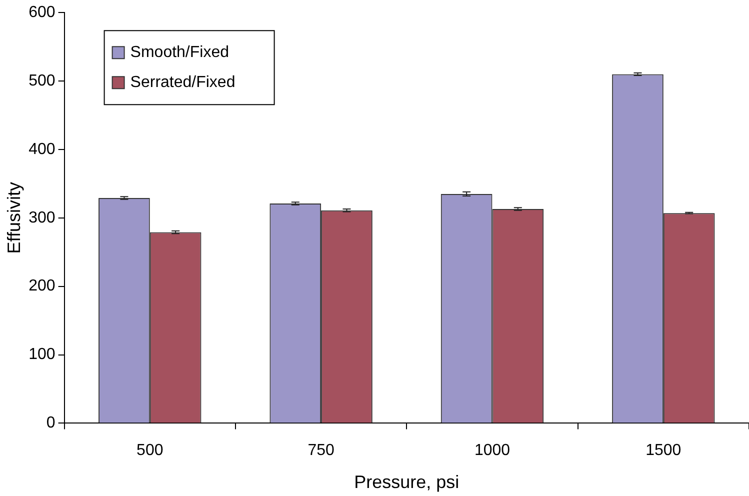  What do you see at coordinates (51, 423) in the screenshot?
I see `y-tick-label: 0` at bounding box center [51, 423].